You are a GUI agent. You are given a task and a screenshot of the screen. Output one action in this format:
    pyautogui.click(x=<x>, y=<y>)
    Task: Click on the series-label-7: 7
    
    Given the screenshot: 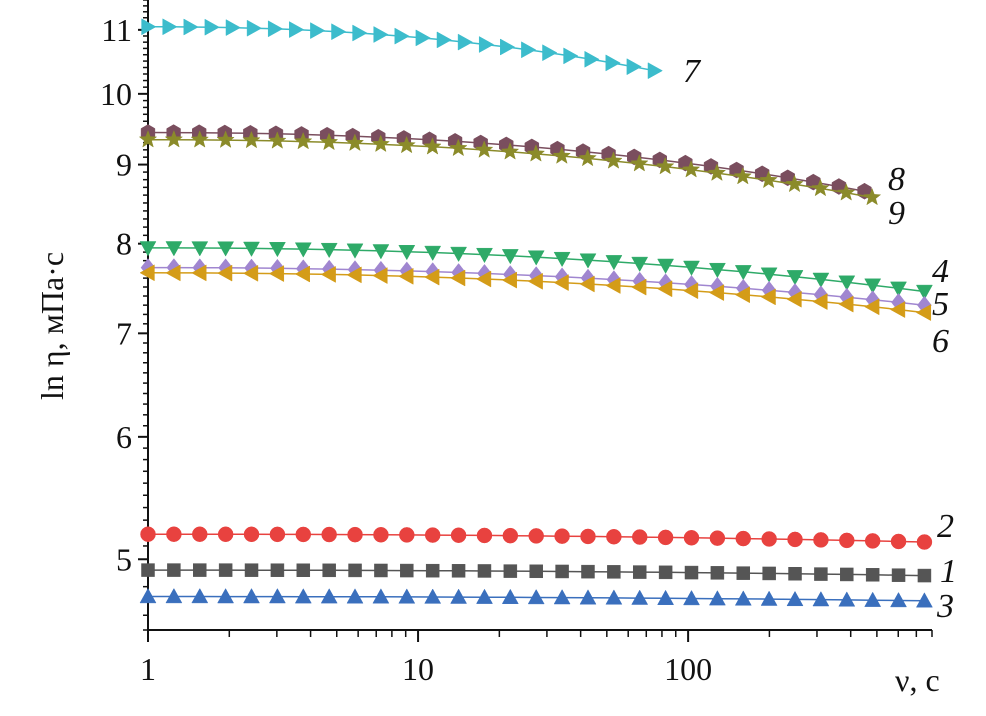 What is the action you would take?
    pyautogui.click(x=692, y=71)
    